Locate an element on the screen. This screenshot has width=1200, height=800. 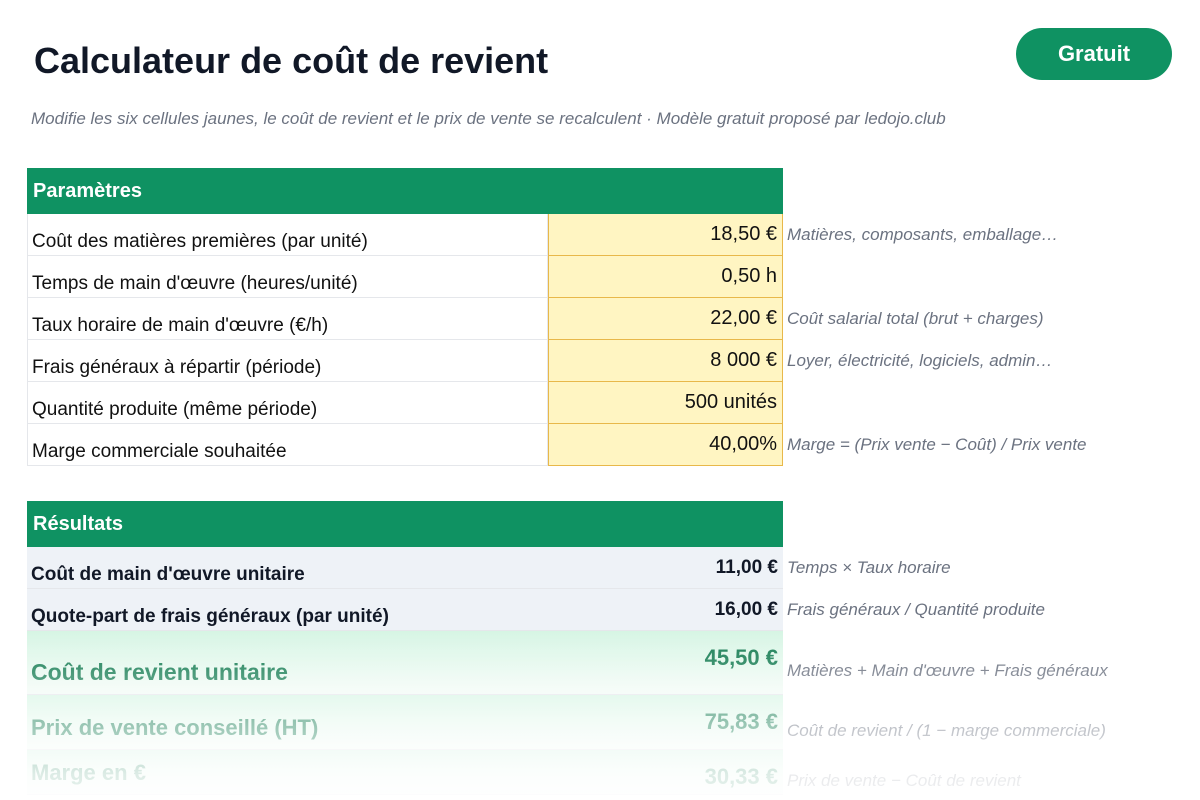
param-value: 22,00 € is located at coordinates (665, 319).